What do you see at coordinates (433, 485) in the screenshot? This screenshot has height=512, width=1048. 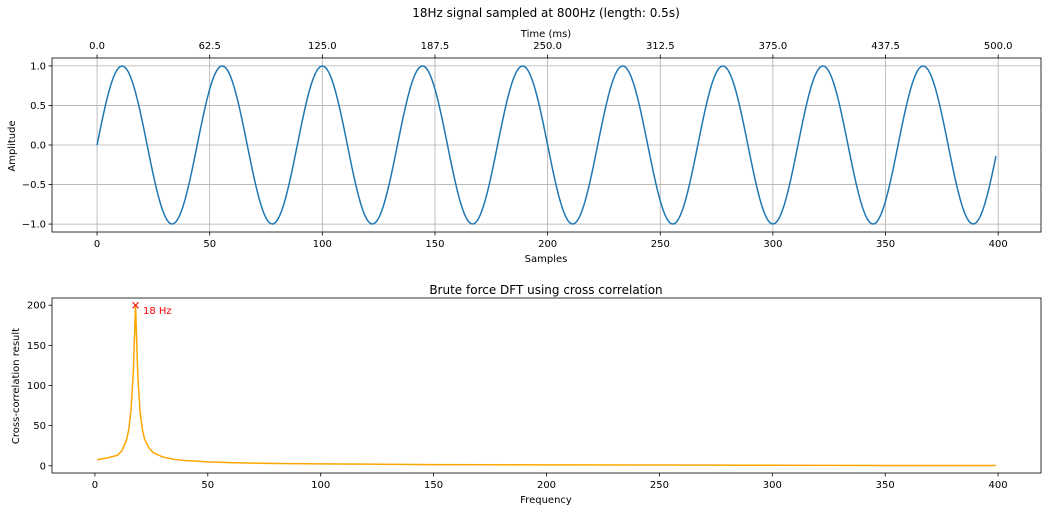 I see `dft-xtick-label: 150` at bounding box center [433, 485].